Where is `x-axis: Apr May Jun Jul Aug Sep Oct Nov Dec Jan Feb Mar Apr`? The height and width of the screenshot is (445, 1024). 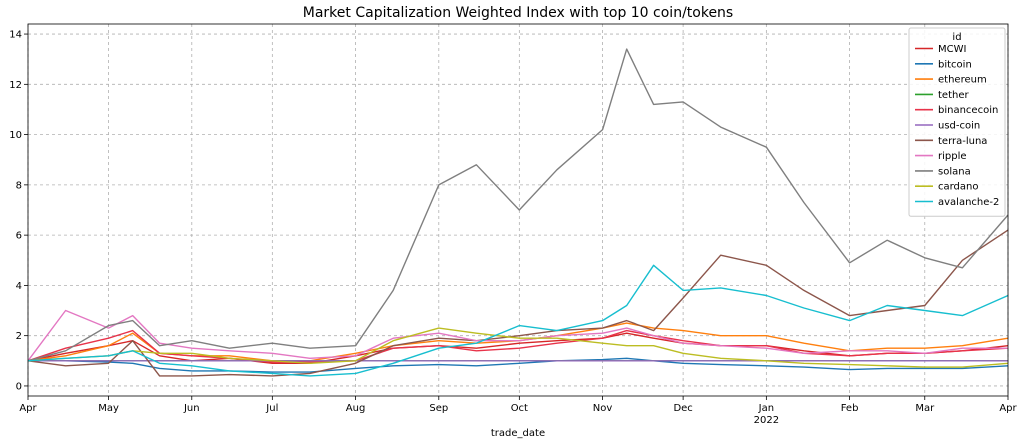 x-axis: Apr May Jun Jul Aug Sep Oct Nov Dec Jan Feb Mar Apr is located at coordinates (518, 405).